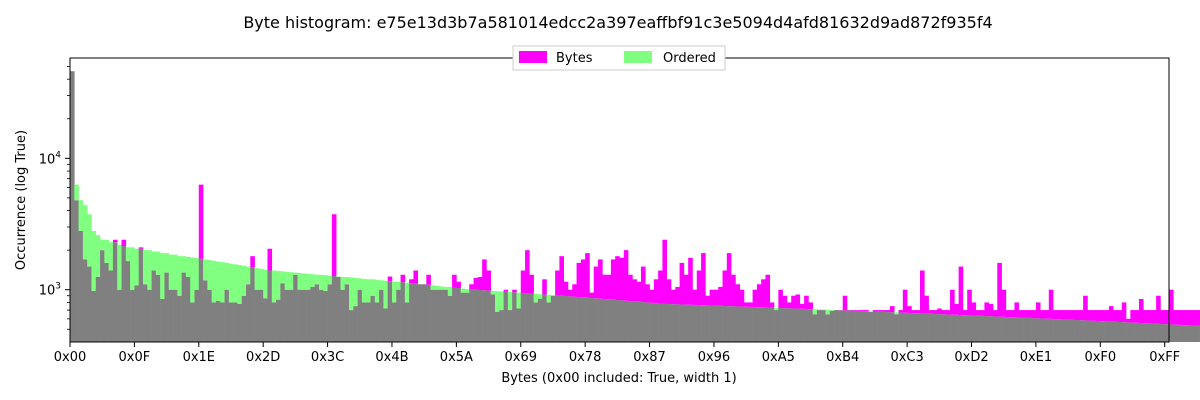 This screenshot has height=400, width=1200. I want to click on x-tick-label: 0x96, so click(714, 357).